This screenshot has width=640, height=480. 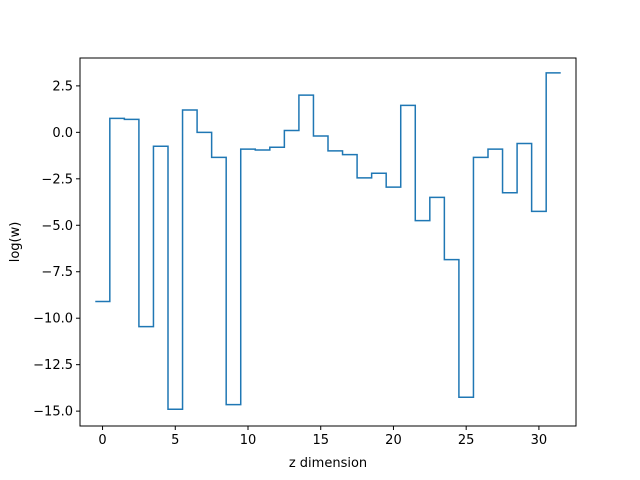 What do you see at coordinates (56, 249) in the screenshot?
I see `y-axis: 2.5 0.0 −2.5 −5.0 −7.5 −10.0 −12.5 −15.0` at bounding box center [56, 249].